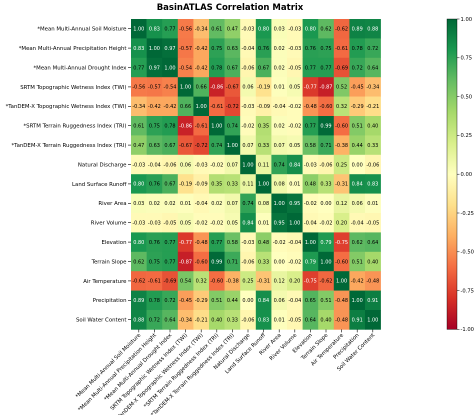 The image size is (474, 419). I want to click on cell-value-label: 0.76, so click(154, 243).